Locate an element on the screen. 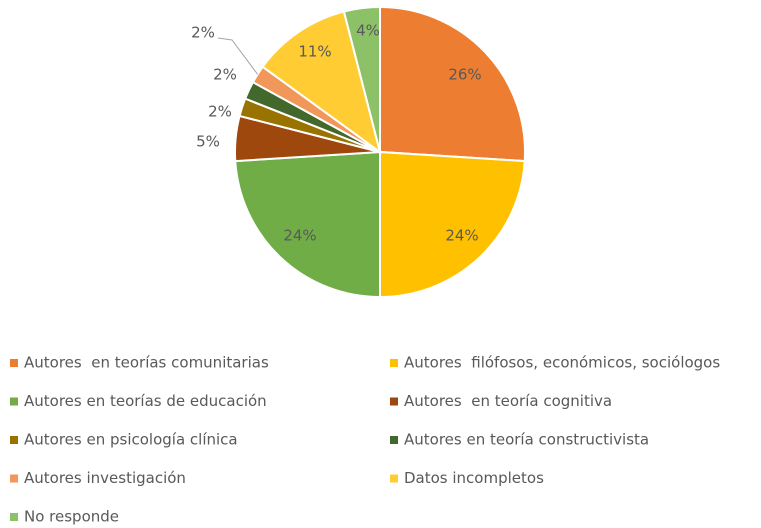 The image size is (761, 528). data-label: 5% is located at coordinates (208, 142).